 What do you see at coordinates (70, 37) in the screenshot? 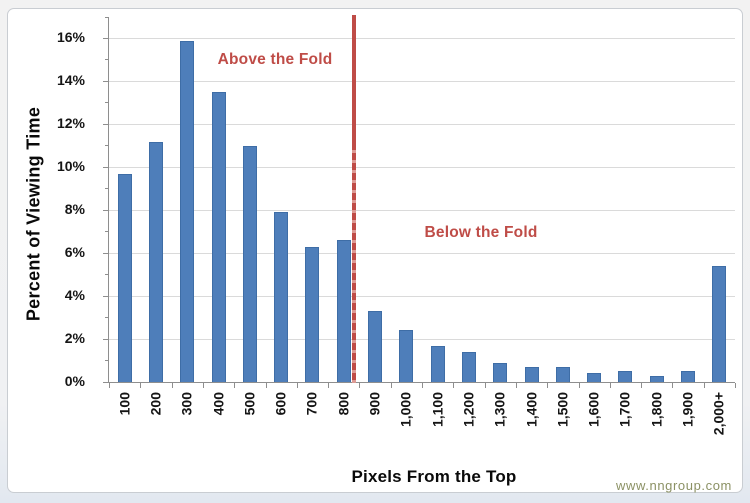
I see `y-tick-label: 16%` at bounding box center [70, 37].